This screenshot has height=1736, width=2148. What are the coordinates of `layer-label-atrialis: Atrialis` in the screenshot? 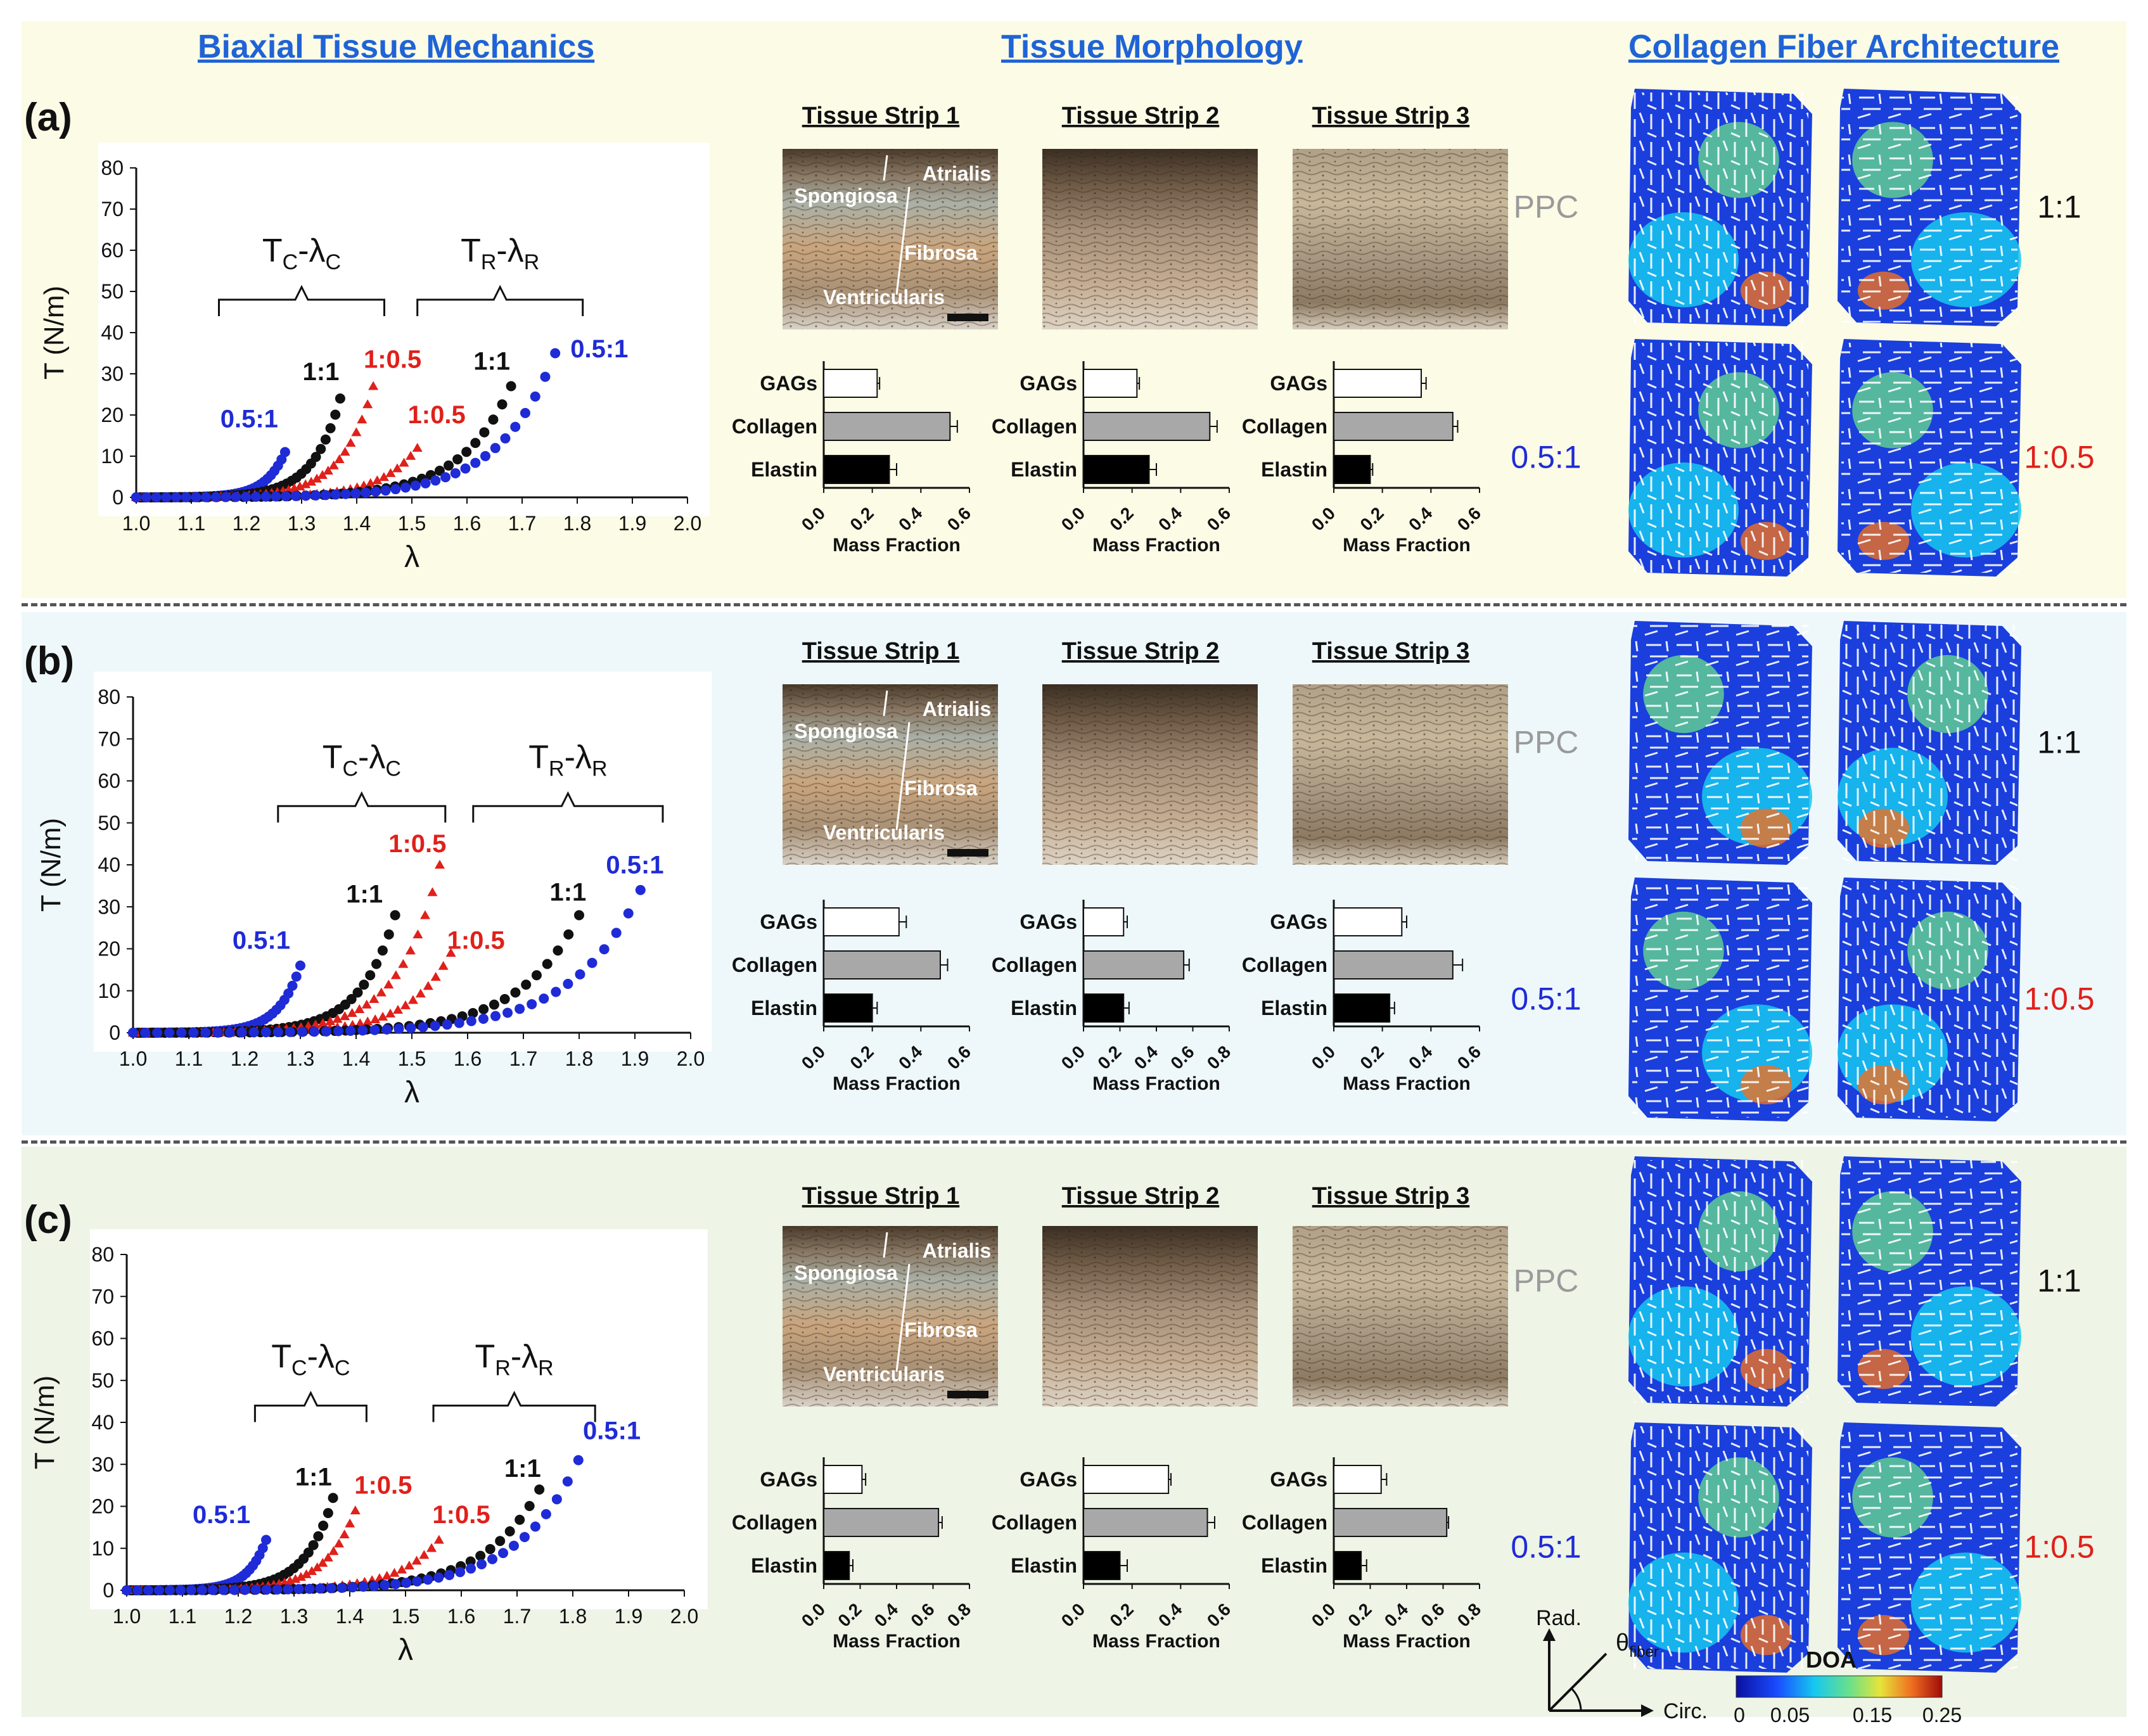 It's located at (957, 709).